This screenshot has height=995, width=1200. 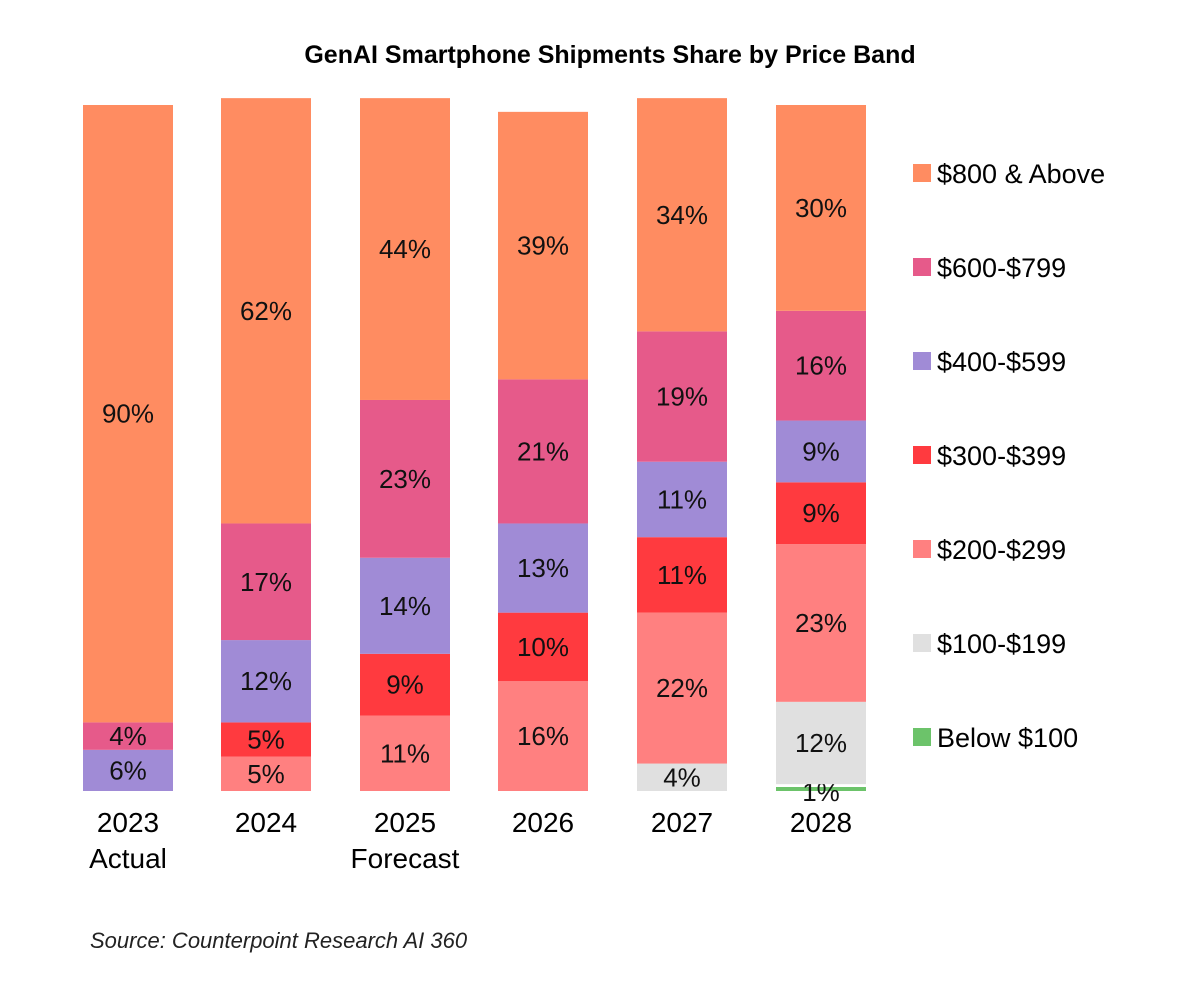 What do you see at coordinates (1001, 362) in the screenshot?
I see `legend-label-400-599: $400-$599` at bounding box center [1001, 362].